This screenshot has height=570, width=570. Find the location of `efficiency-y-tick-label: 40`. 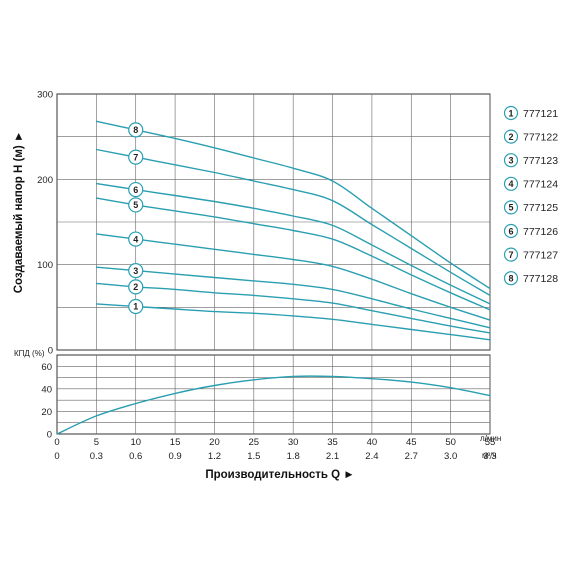

efficiency-y-tick-label: 40 is located at coordinates (46, 389).